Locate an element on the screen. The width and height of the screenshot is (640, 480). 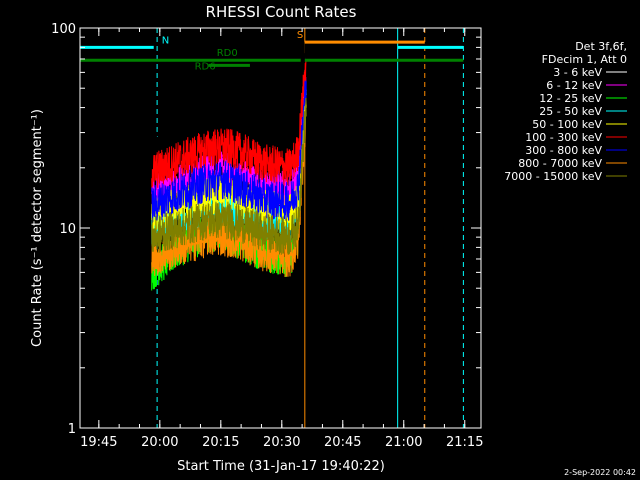
legend-label-0: 3 - 6 keV is located at coordinates (577, 72).